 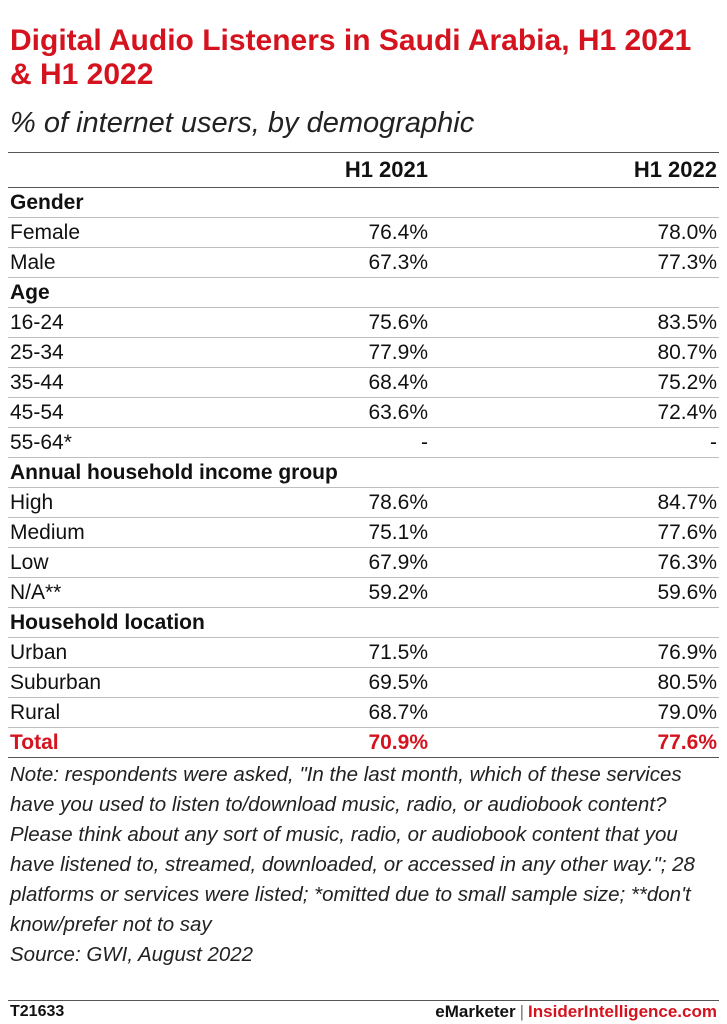 What do you see at coordinates (398, 352) in the screenshot?
I see `cell-h1-2021: 77.9%` at bounding box center [398, 352].